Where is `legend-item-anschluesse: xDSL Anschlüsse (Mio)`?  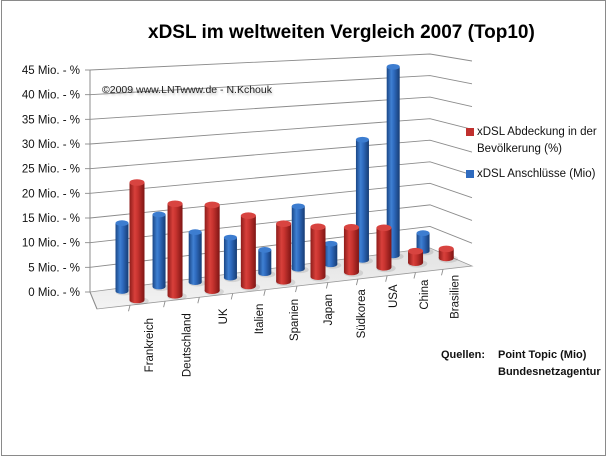 legend-item-anschluesse: xDSL Anschlüsse (Mio) is located at coordinates (536, 174).